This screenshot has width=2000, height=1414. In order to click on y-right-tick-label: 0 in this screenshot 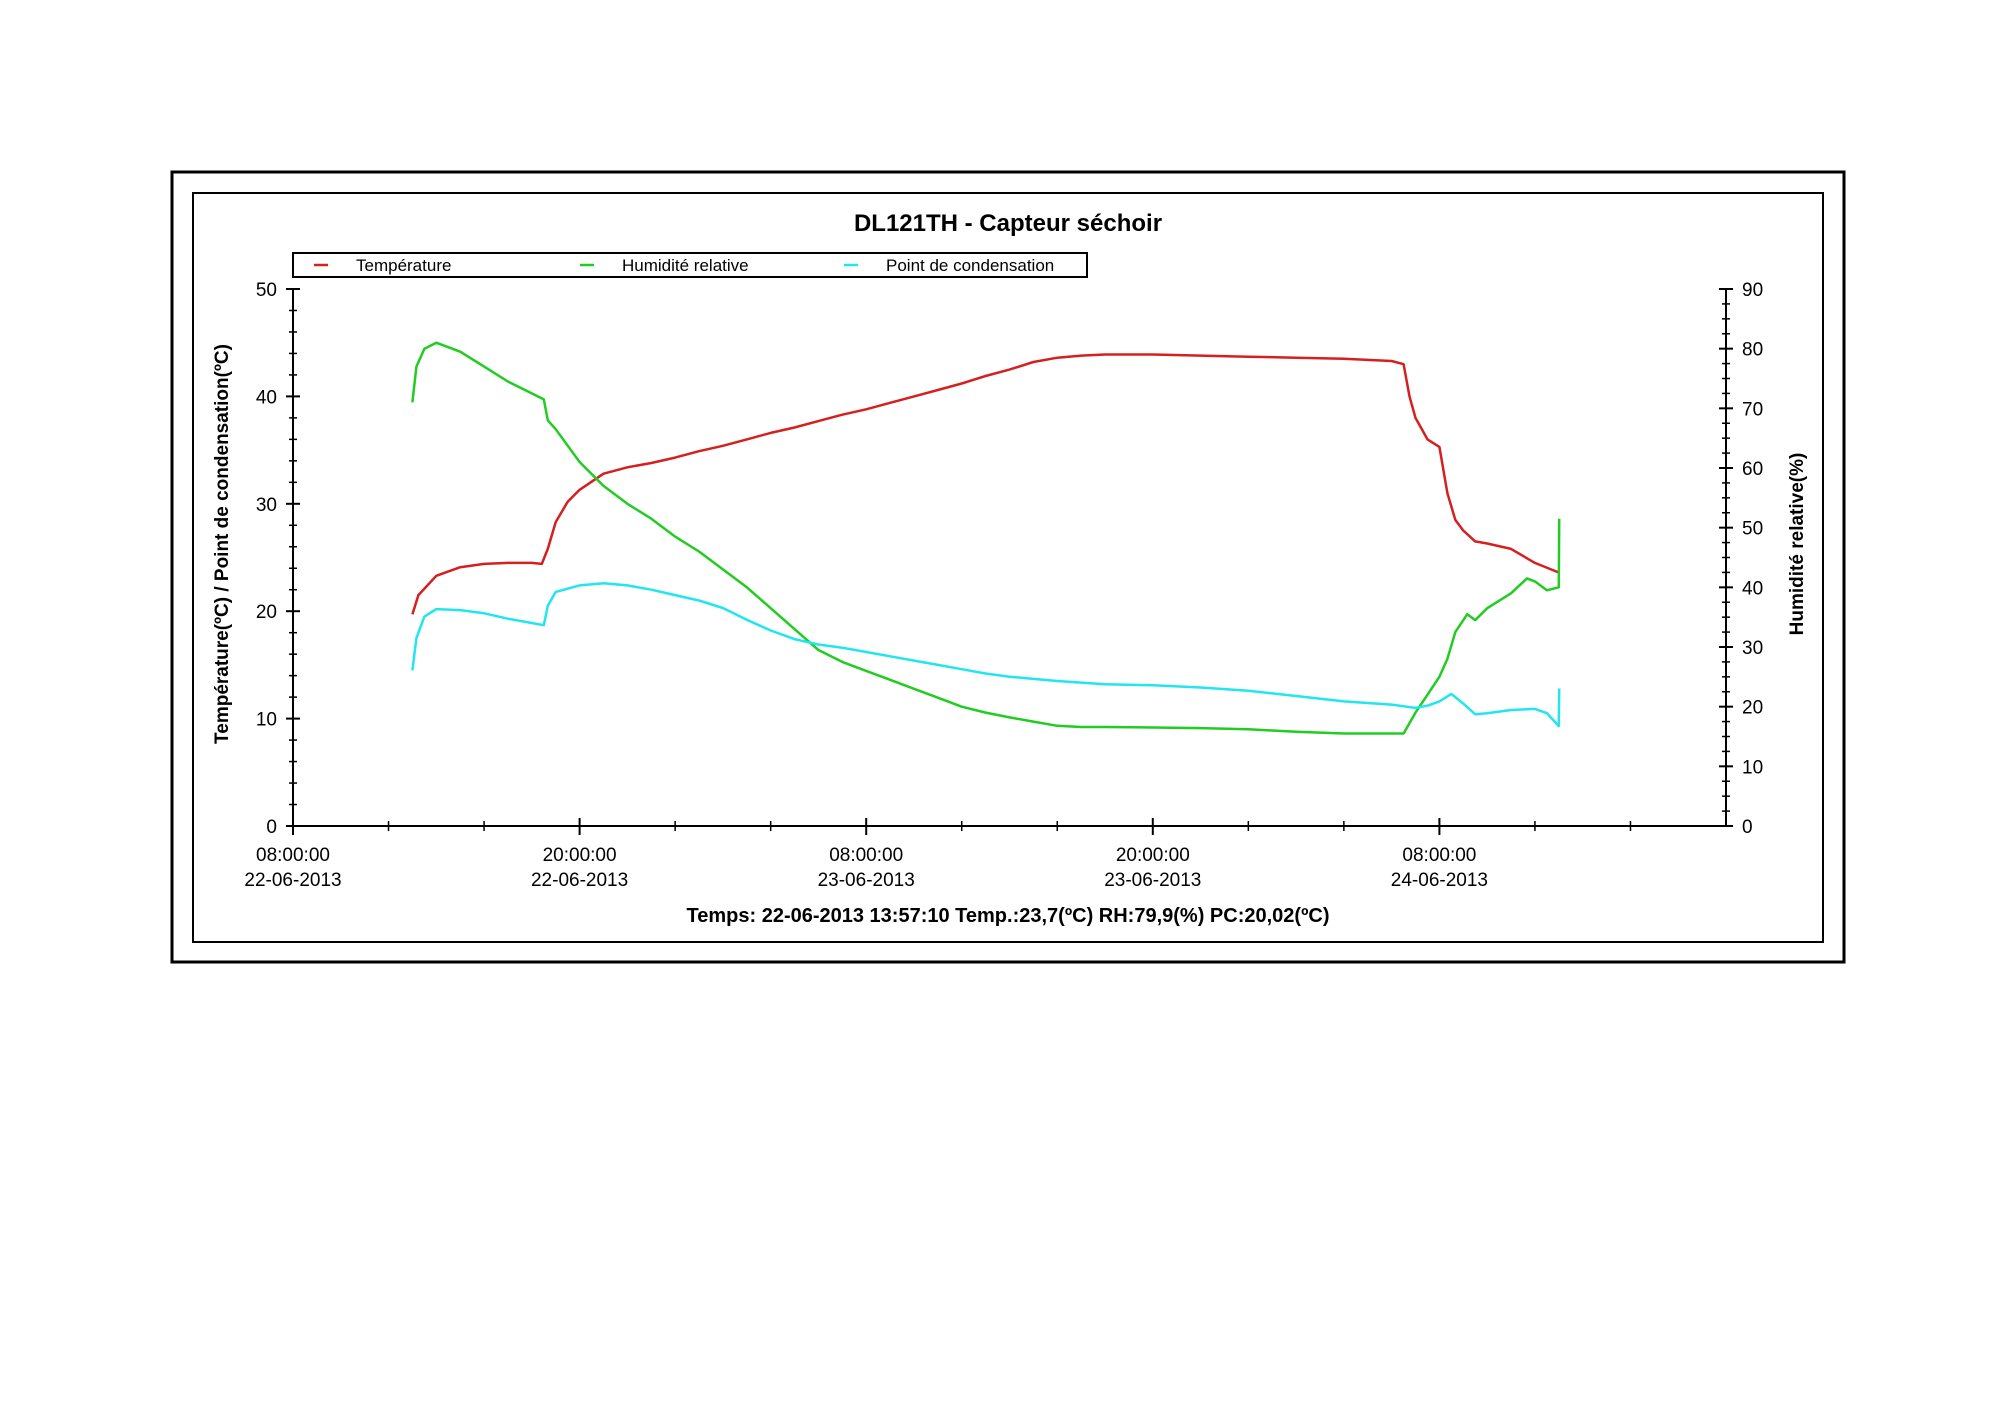, I will do `click(1747, 827)`.